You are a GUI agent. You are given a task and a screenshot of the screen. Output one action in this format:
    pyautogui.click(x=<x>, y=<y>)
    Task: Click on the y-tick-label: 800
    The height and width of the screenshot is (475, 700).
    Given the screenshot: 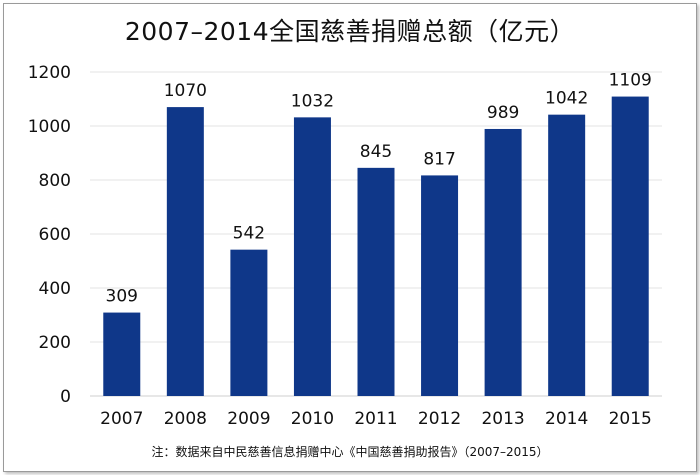 What is the action you would take?
    pyautogui.click(x=55, y=181)
    